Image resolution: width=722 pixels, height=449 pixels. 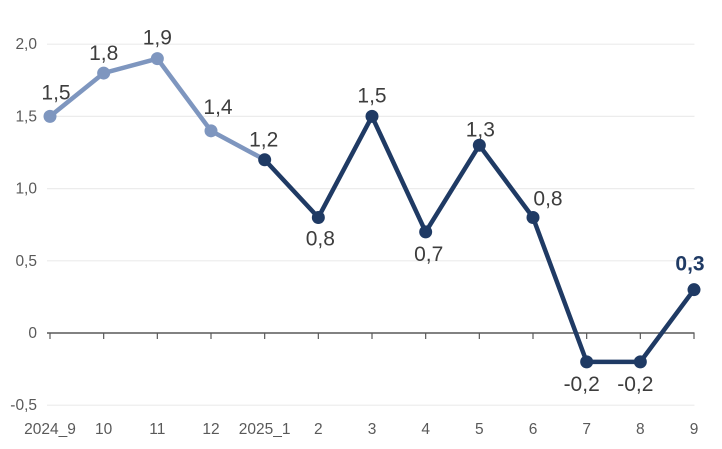 What do you see at coordinates (50, 429) in the screenshot?
I see `x-axis-tick-label: 2024_9` at bounding box center [50, 429].